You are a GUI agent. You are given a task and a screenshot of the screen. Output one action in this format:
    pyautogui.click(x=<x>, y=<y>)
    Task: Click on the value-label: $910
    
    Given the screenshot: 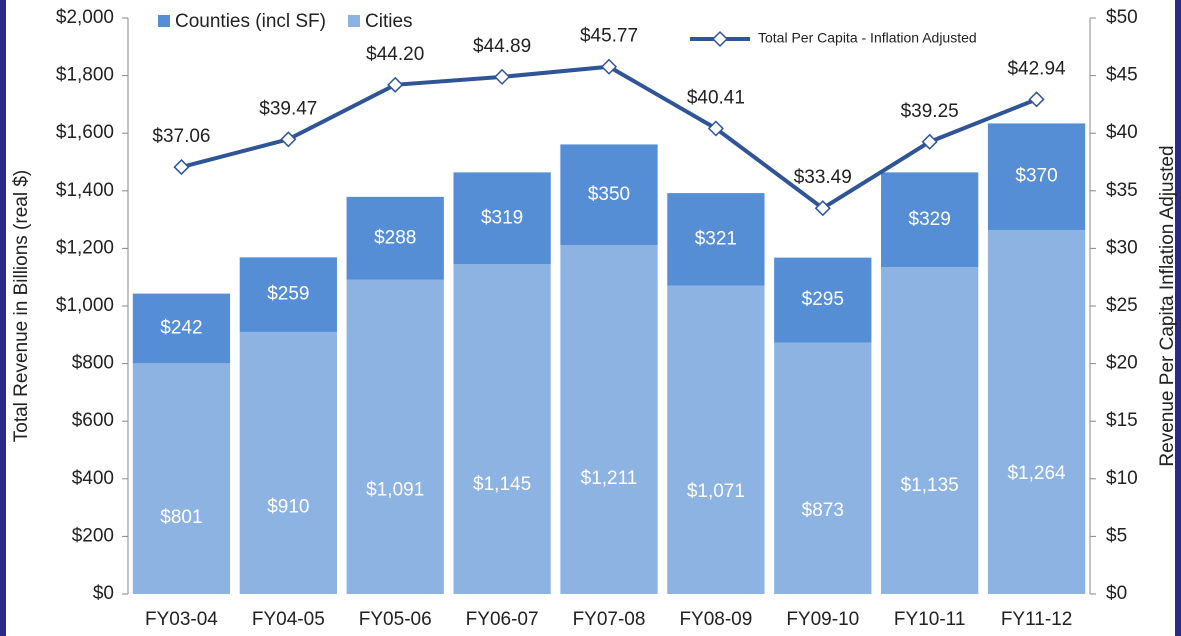 What is the action you would take?
    pyautogui.click(x=288, y=507)
    